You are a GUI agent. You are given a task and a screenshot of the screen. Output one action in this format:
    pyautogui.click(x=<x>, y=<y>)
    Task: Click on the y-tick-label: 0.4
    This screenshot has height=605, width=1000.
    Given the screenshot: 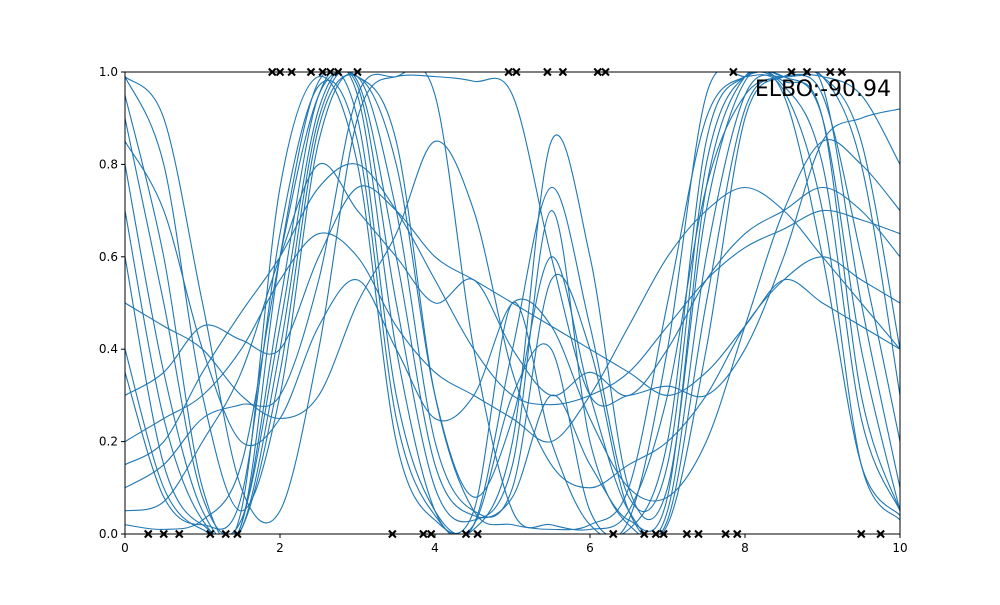 What is the action you would take?
    pyautogui.click(x=108, y=349)
    